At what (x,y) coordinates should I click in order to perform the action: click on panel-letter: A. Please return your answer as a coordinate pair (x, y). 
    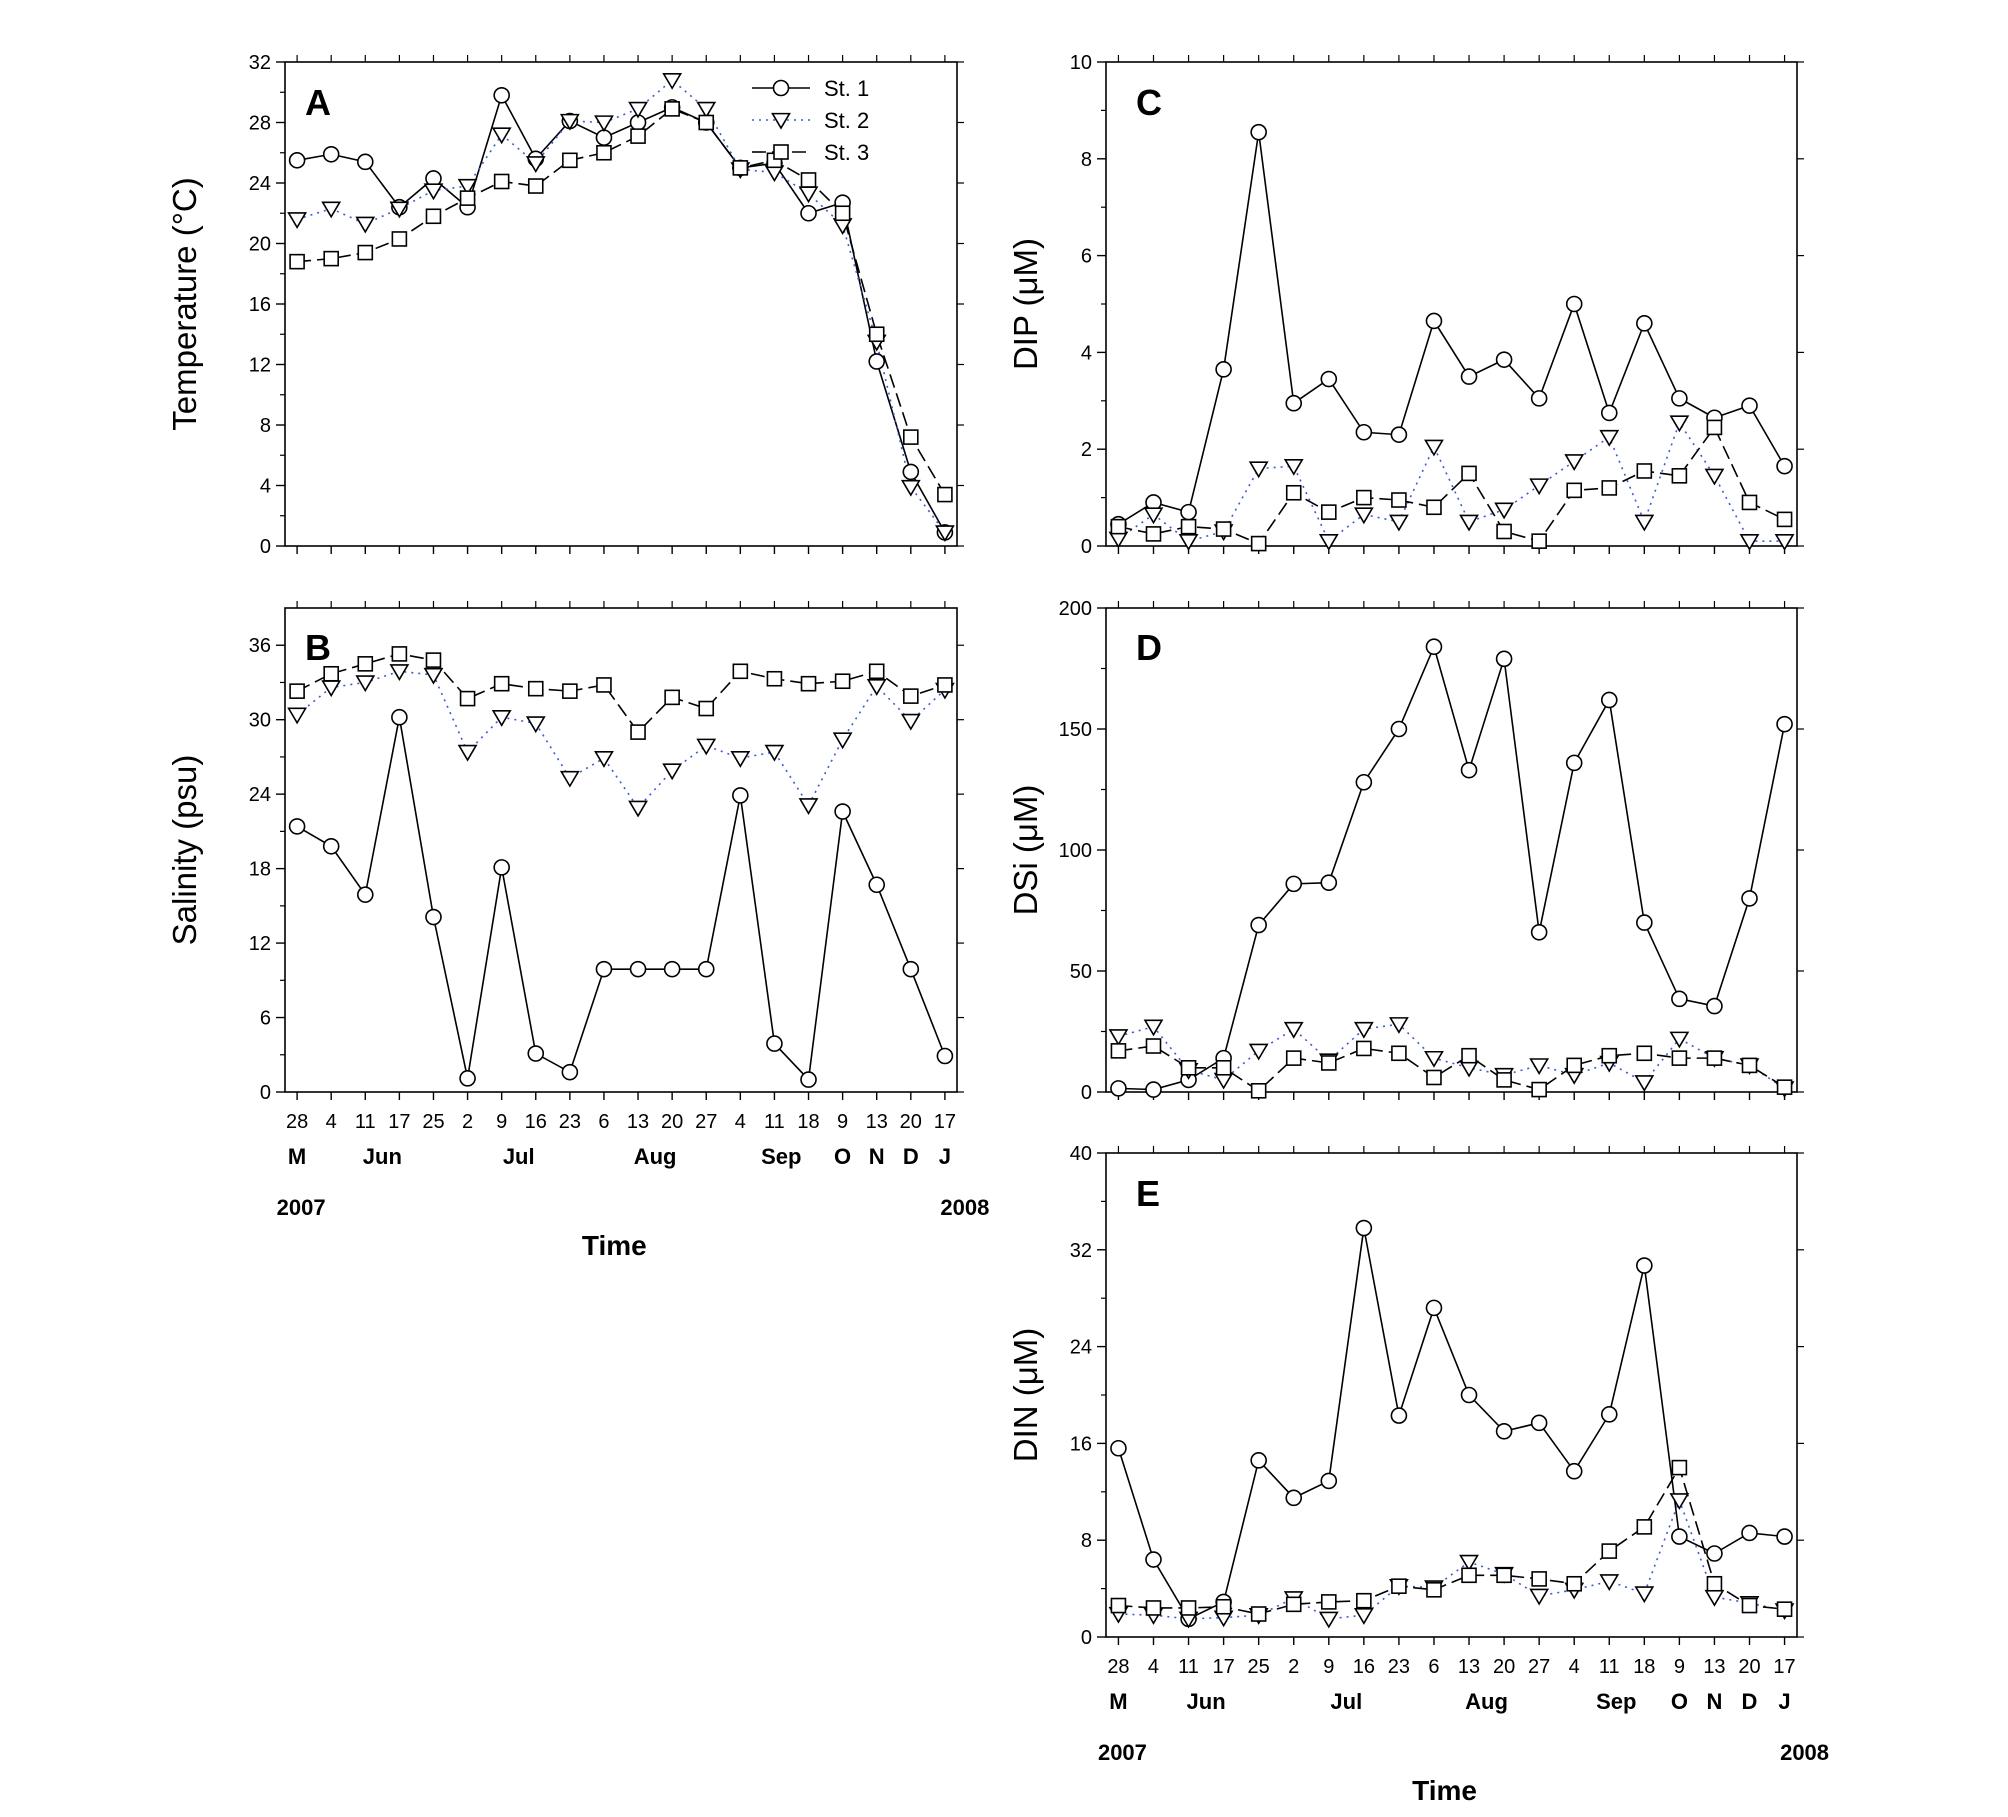
    Looking at the image, I should click on (318, 102).